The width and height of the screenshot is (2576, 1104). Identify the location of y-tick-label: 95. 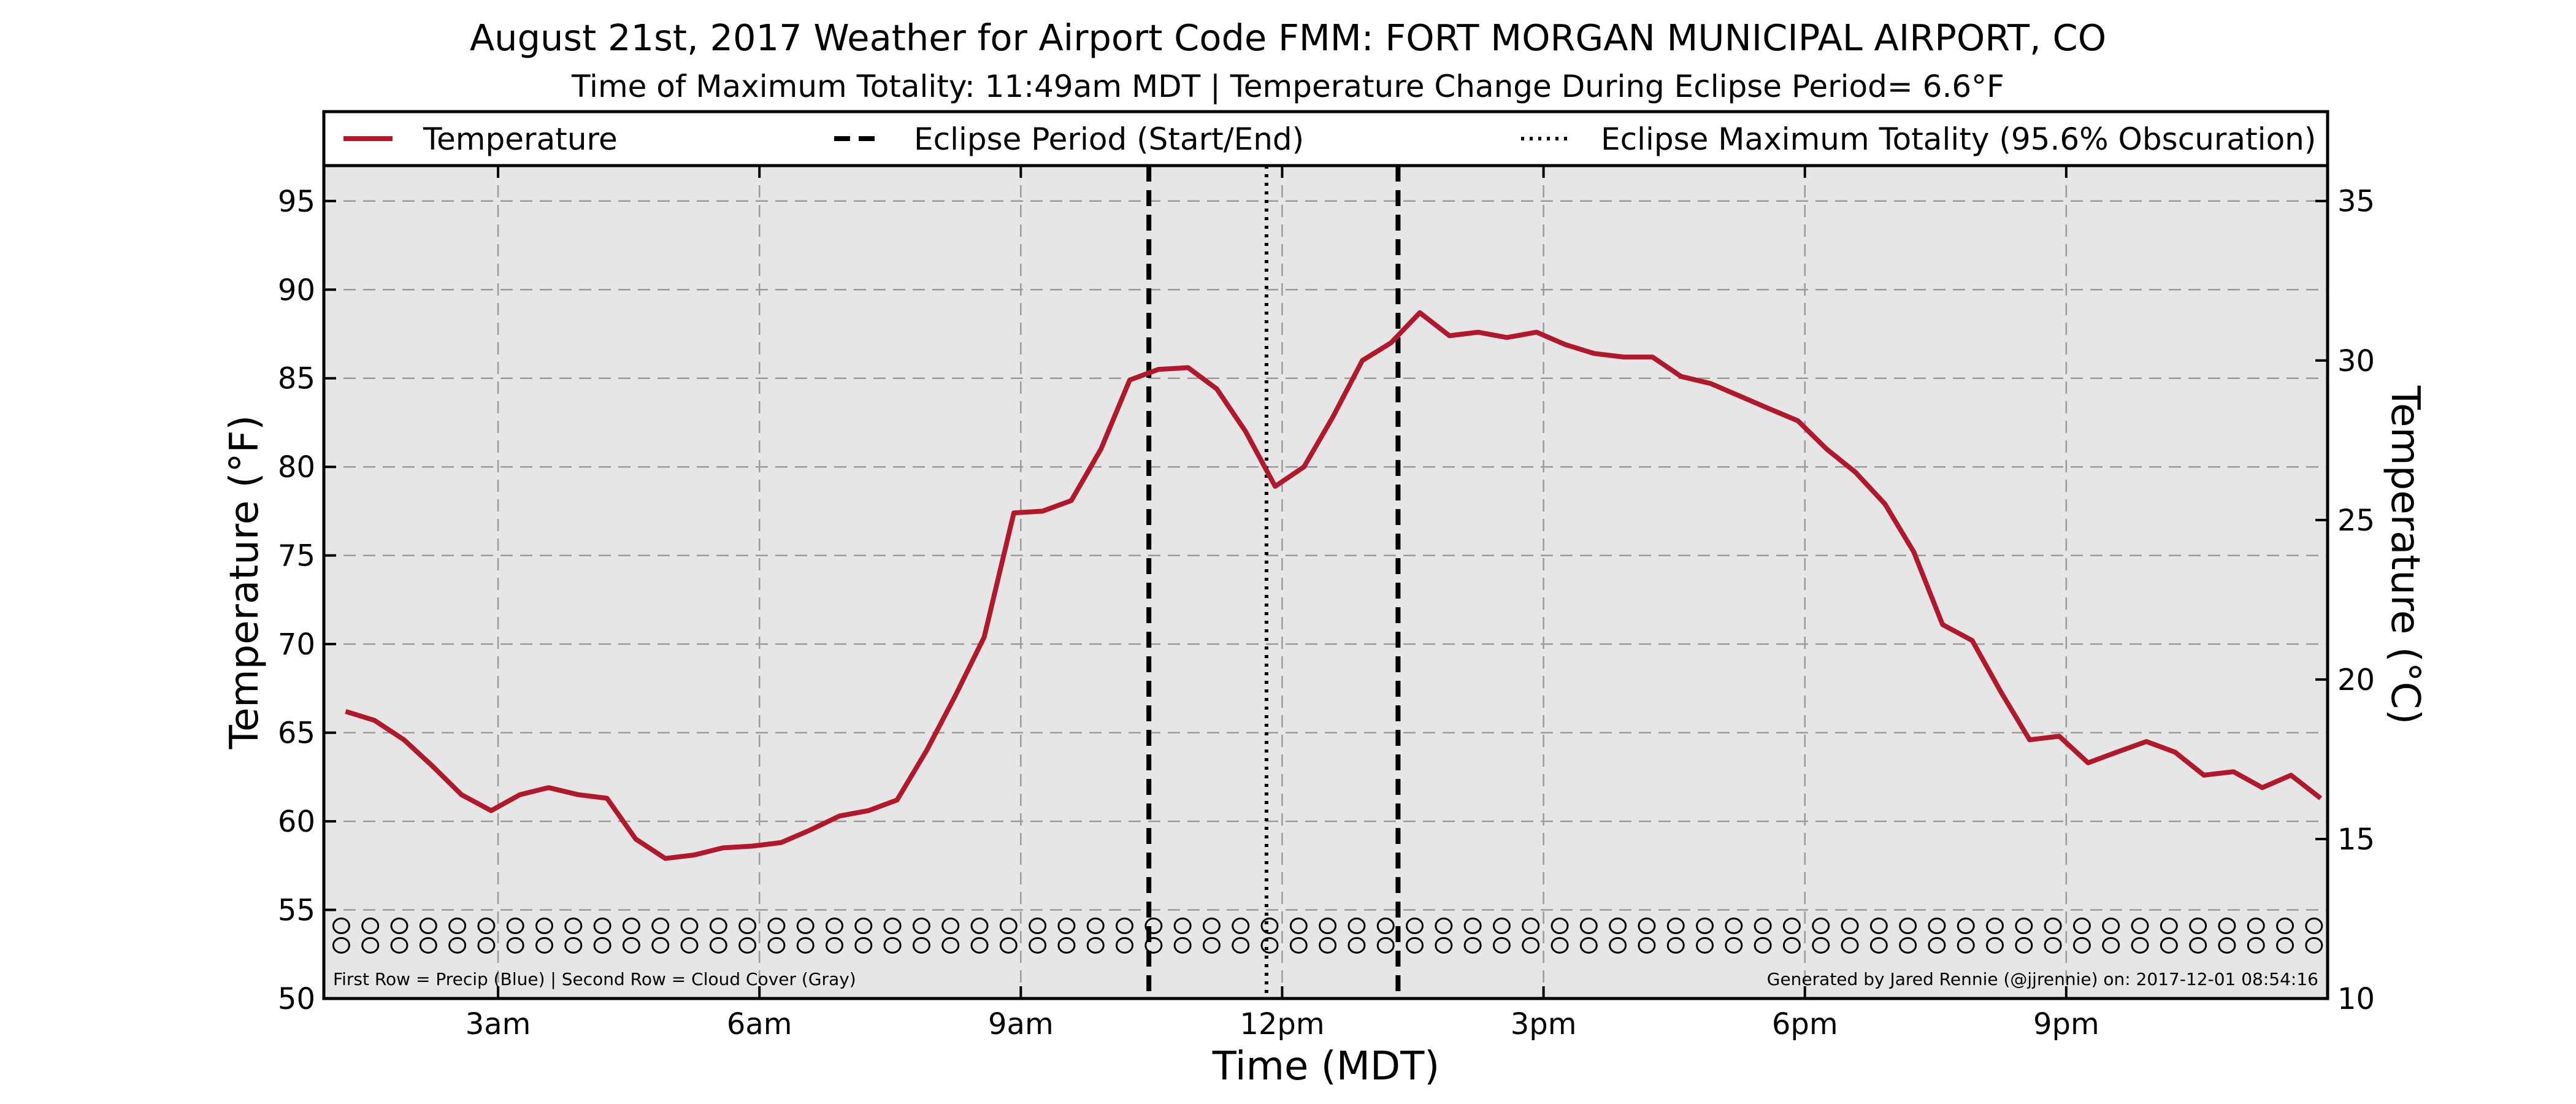
(296, 202).